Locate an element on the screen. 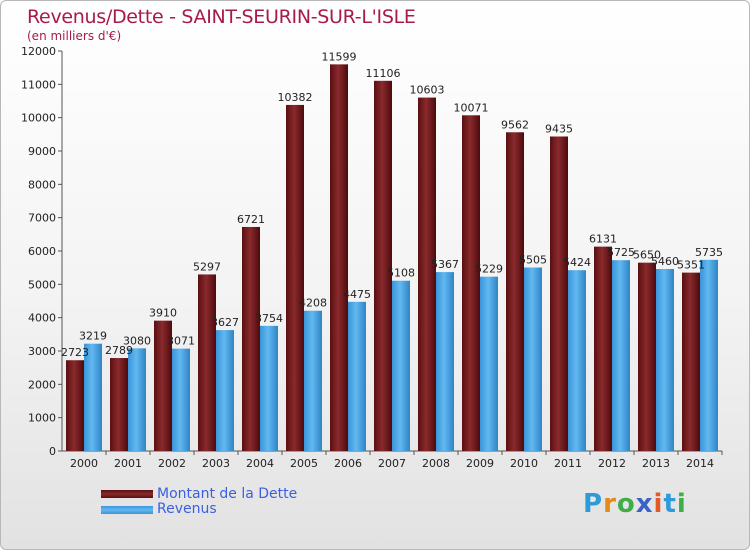 Image resolution: width=750 pixels, height=550 pixels. data-label-revenue: 4208 is located at coordinates (313, 303).